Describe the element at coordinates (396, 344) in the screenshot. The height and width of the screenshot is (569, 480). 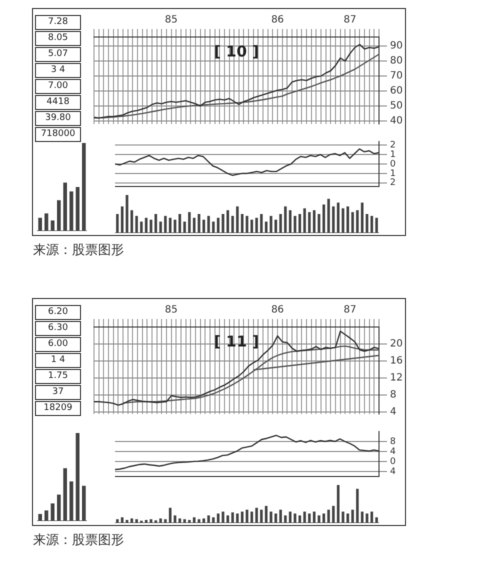
I see `y-tick-label: 20` at that location.